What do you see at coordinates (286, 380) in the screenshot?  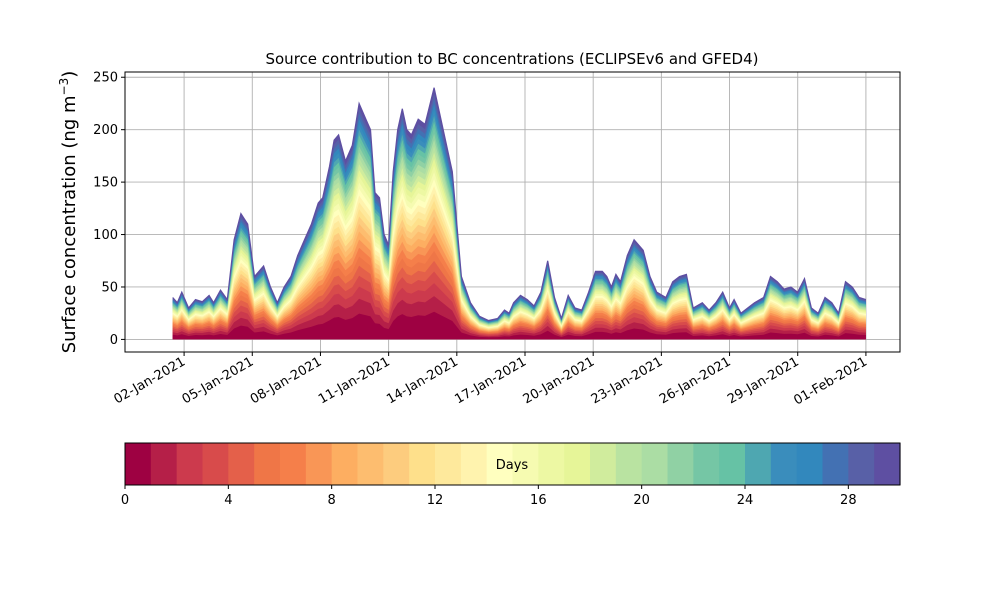 I see `x-tick-label: 08-Jan-2021` at bounding box center [286, 380].